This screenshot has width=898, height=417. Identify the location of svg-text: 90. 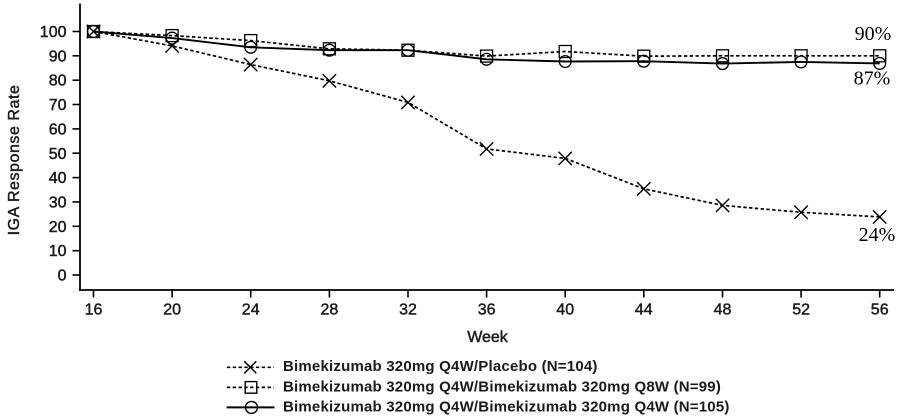
(58, 56).